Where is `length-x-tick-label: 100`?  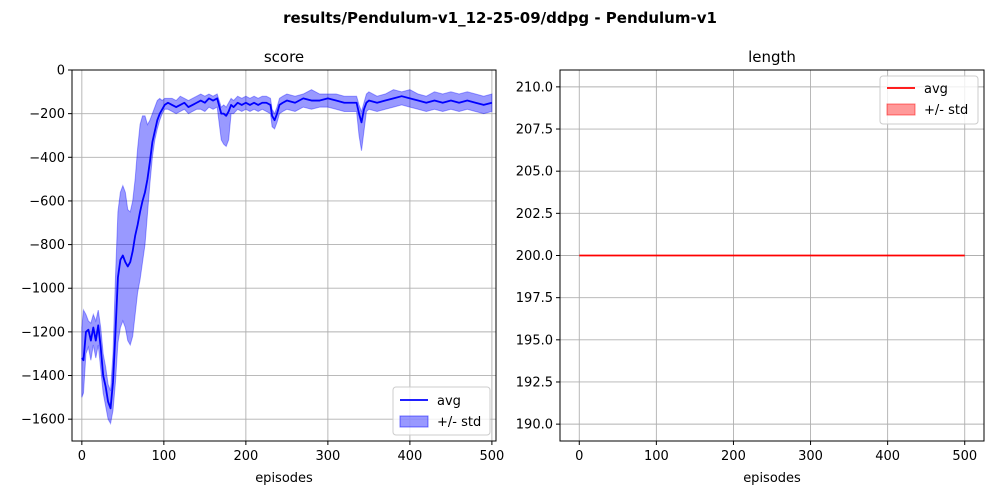
length-x-tick-label: 100 is located at coordinates (656, 456).